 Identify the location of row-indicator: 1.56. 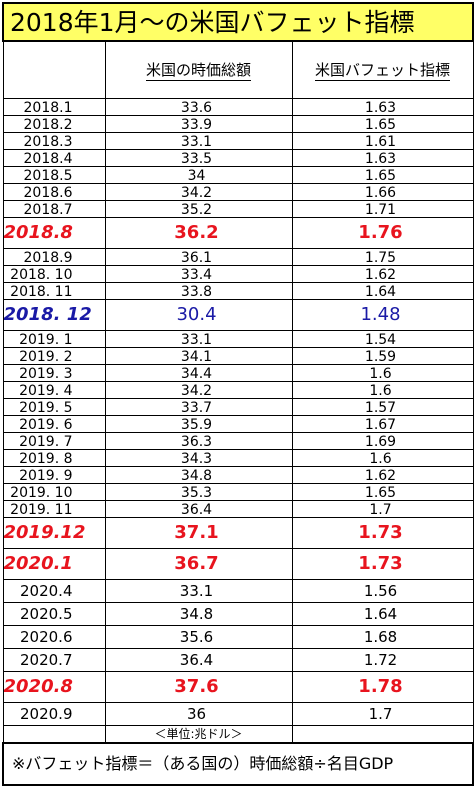
(382, 591).